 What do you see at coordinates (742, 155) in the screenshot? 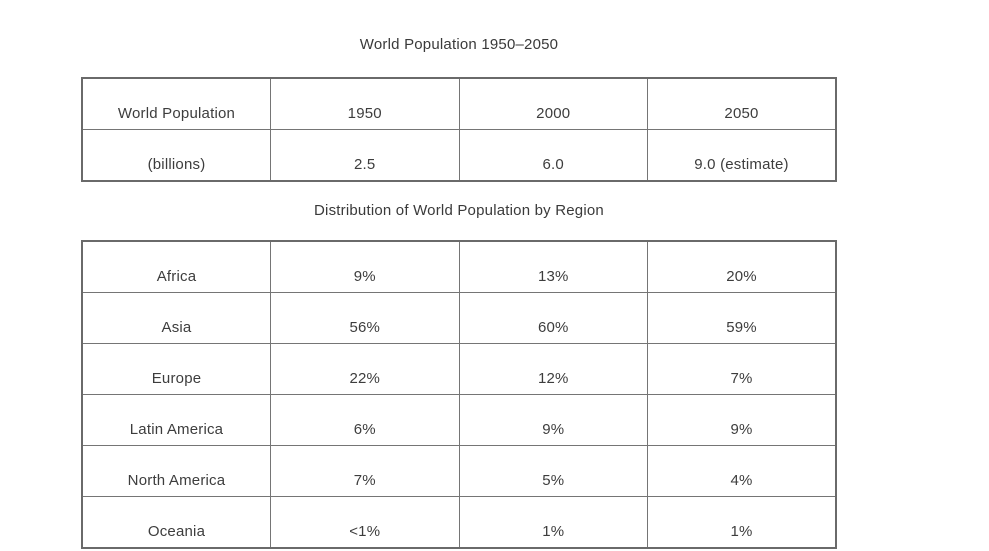
I see `table-cell: 9.0 (estimate)` at bounding box center [742, 155].